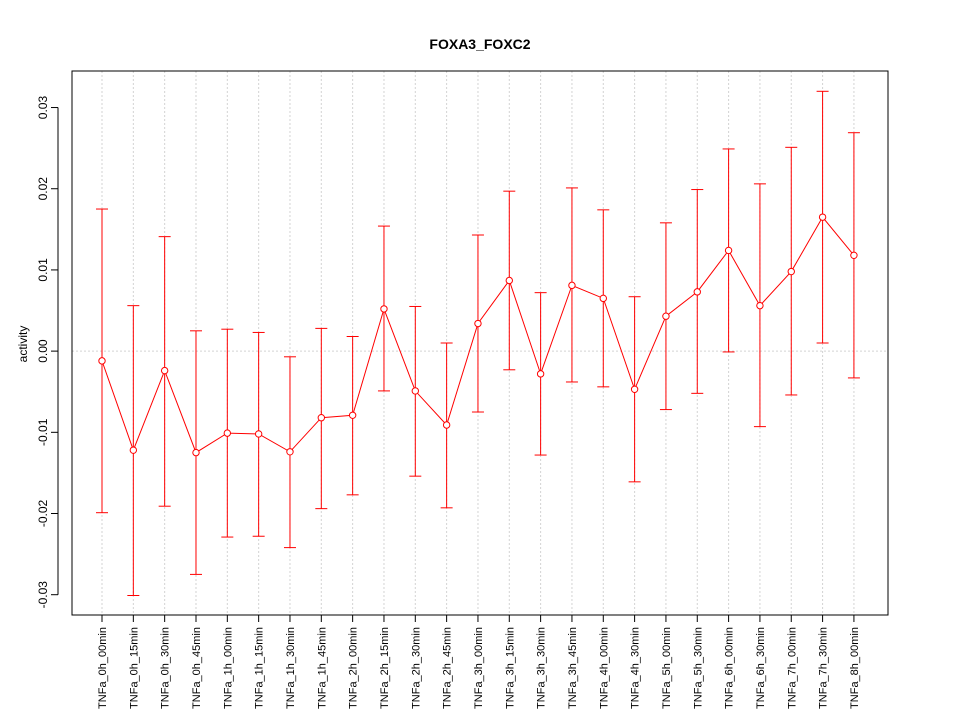  What do you see at coordinates (43, 432) in the screenshot?
I see `y-tick-label: -0.01` at bounding box center [43, 432].